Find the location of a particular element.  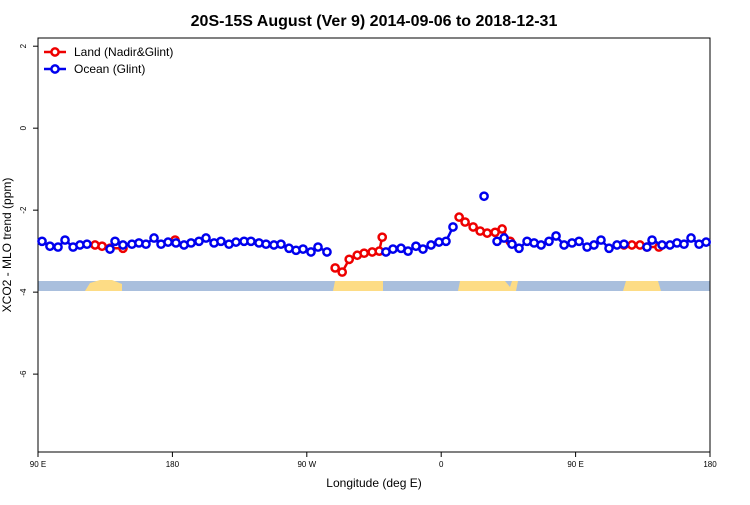

surface-mask is located at coordinates (374, 285).